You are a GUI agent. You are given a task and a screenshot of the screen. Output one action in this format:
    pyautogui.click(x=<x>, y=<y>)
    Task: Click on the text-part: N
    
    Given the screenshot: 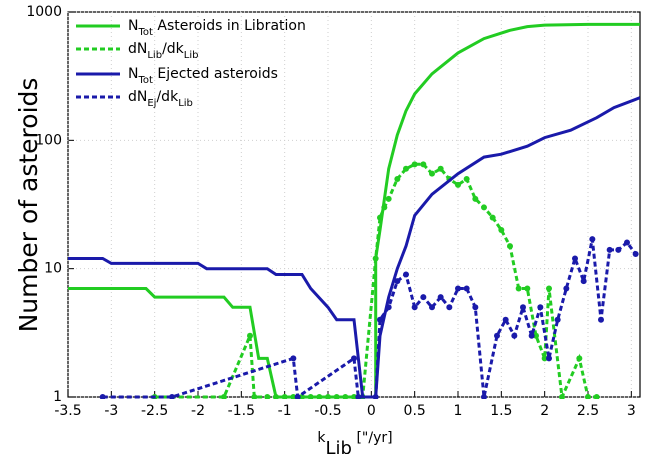 What is the action you would take?
    pyautogui.click(x=133, y=26)
    